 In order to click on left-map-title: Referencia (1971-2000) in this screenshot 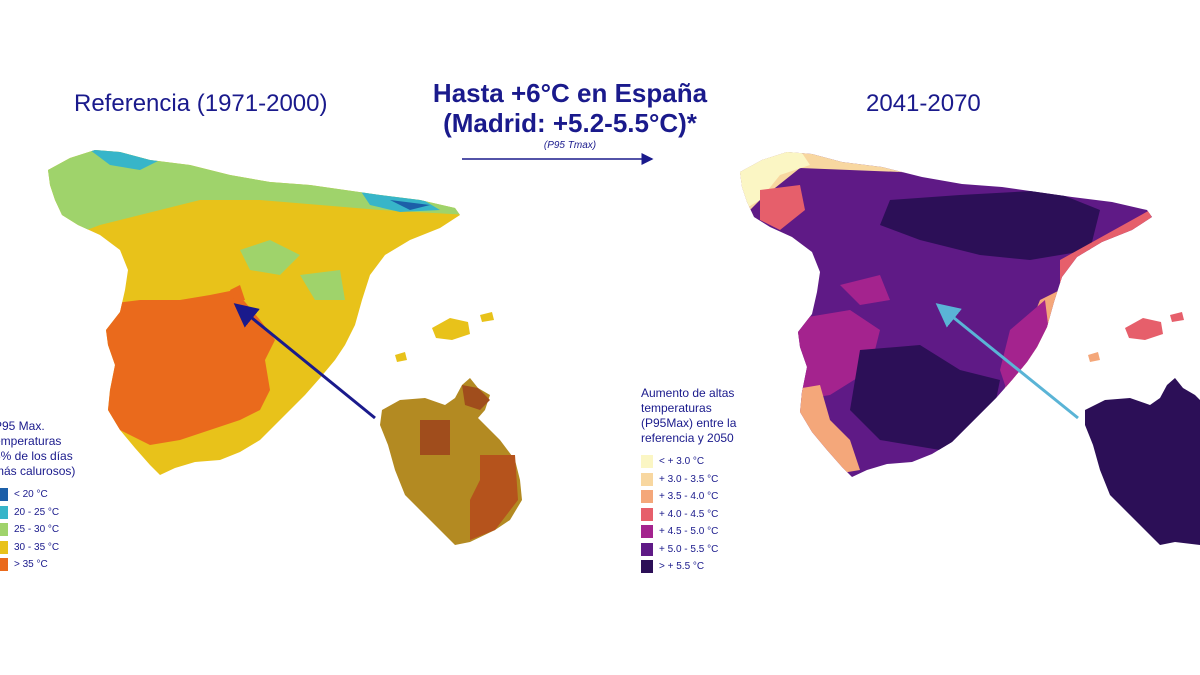, I will do `click(201, 103)`.